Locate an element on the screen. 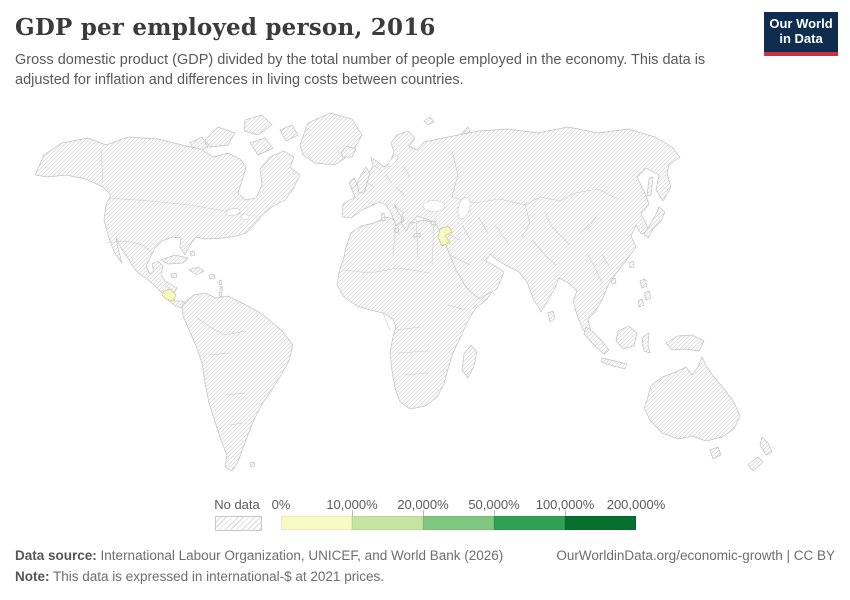 This screenshot has width=850, height=600. landmass-indonesia is located at coordinates (644, 347).